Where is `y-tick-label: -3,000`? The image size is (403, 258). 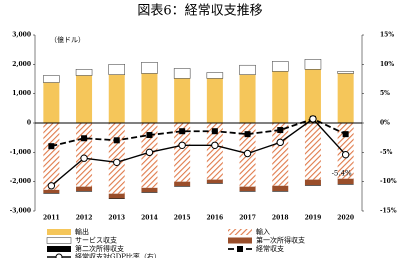 y-tick-label: -3,000 is located at coordinates (20, 211).